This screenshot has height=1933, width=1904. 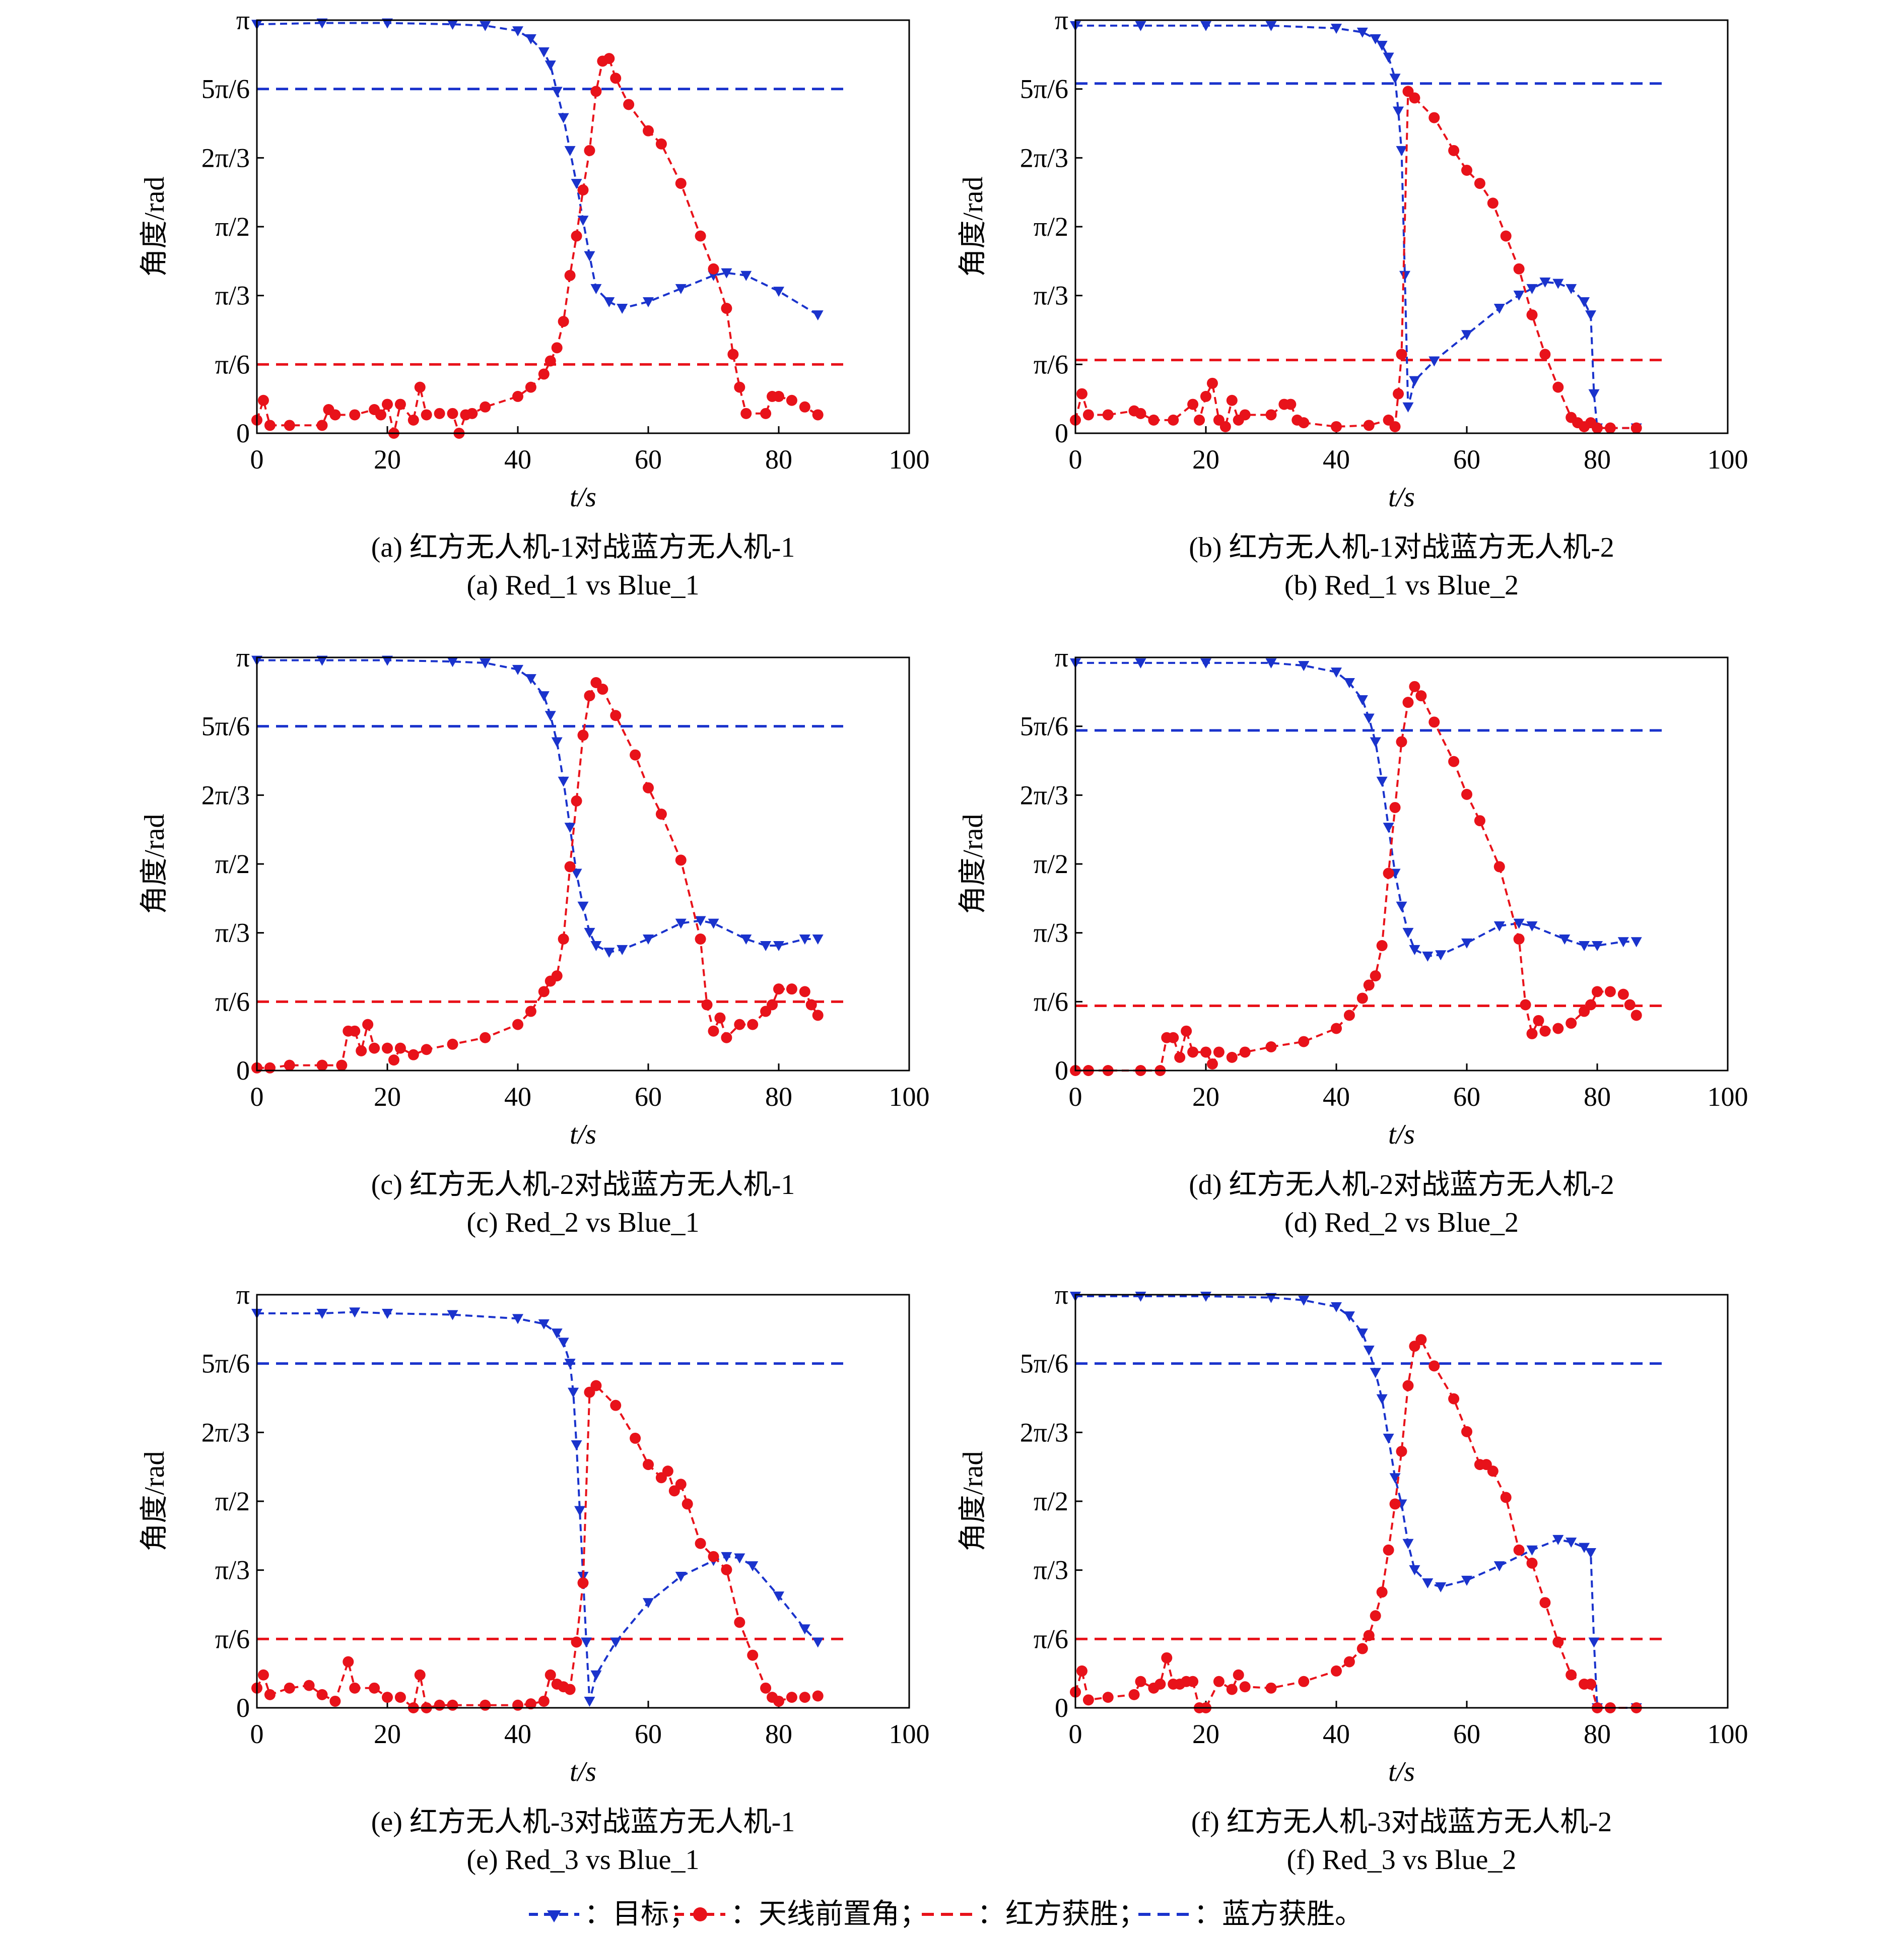 I want to click on y-tick-label: π, so click(x=243, y=658).